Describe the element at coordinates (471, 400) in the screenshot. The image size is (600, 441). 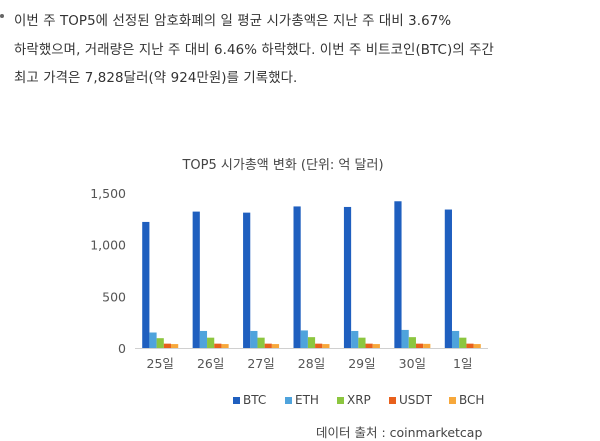
I see `legend-label: BCH` at that location.